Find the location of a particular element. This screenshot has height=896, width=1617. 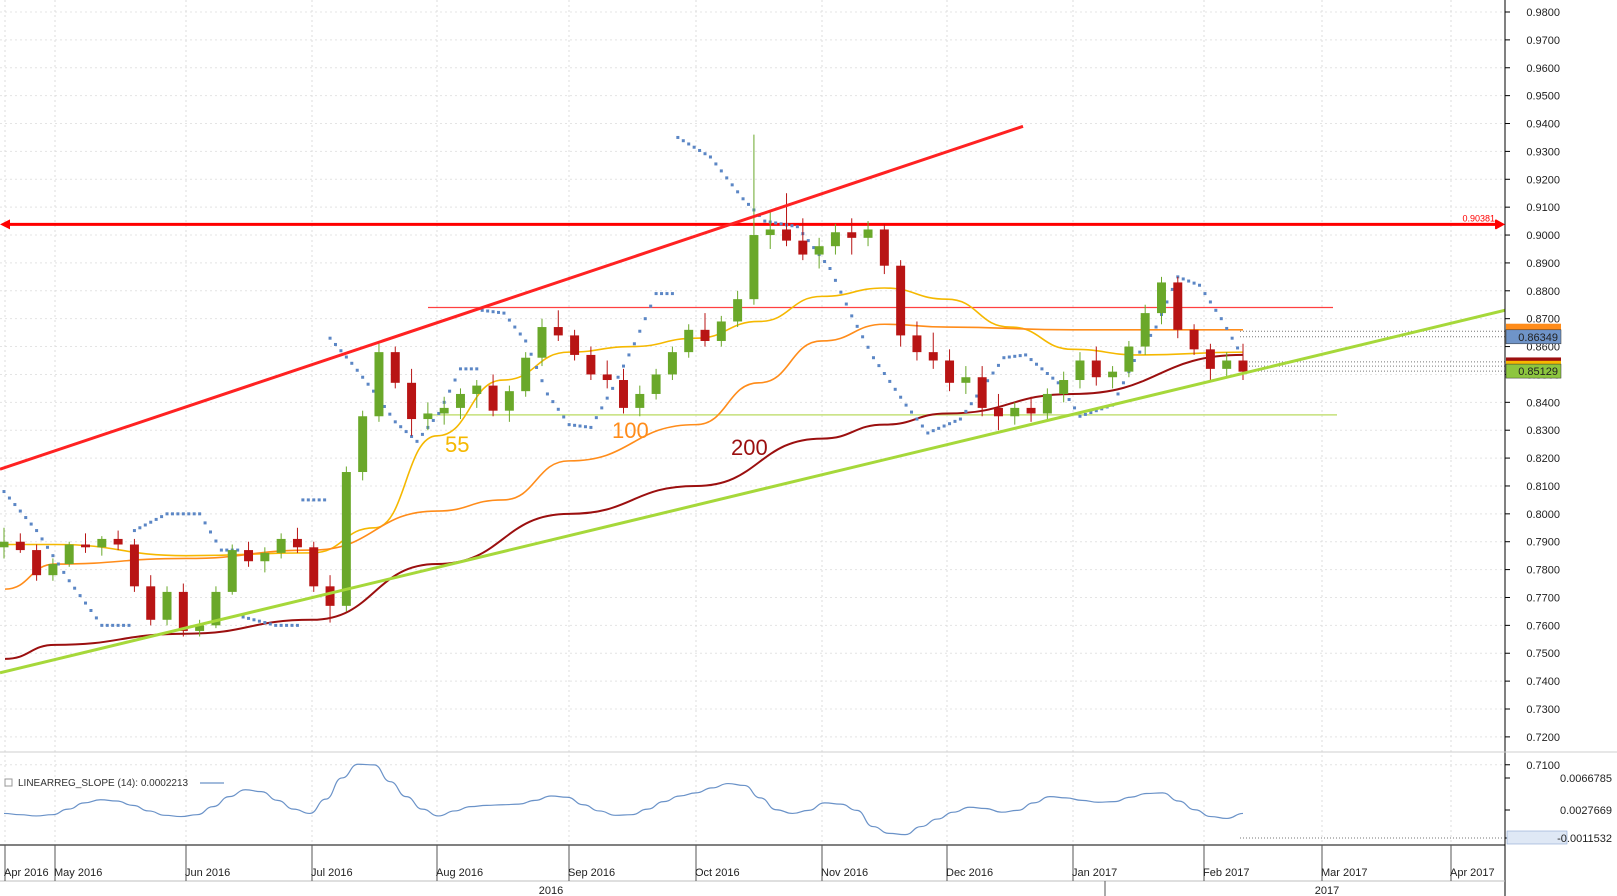

month-label: Oct 2016 is located at coordinates (717, 873).